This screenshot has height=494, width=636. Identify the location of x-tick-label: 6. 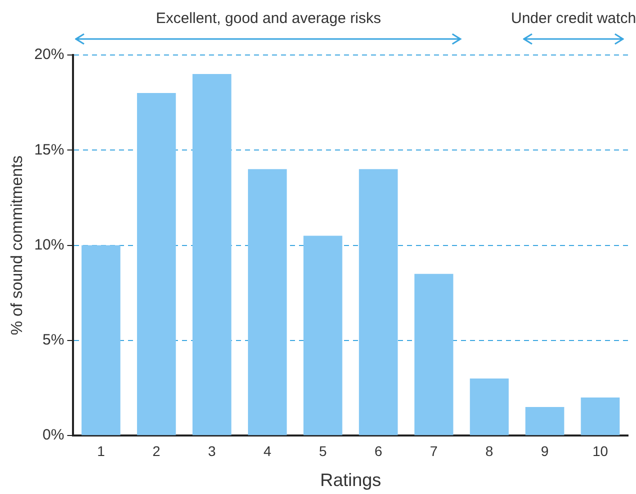
(378, 450).